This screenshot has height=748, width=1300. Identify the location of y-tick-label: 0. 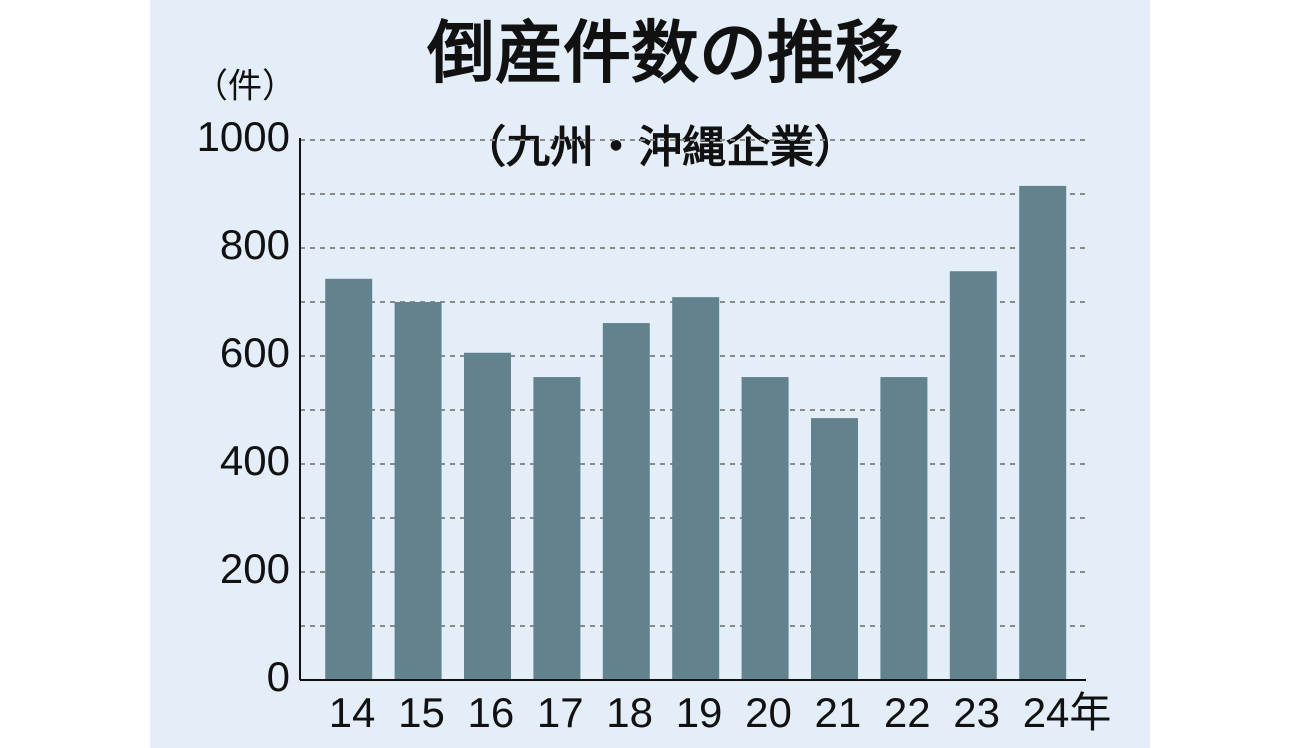
(278, 676).